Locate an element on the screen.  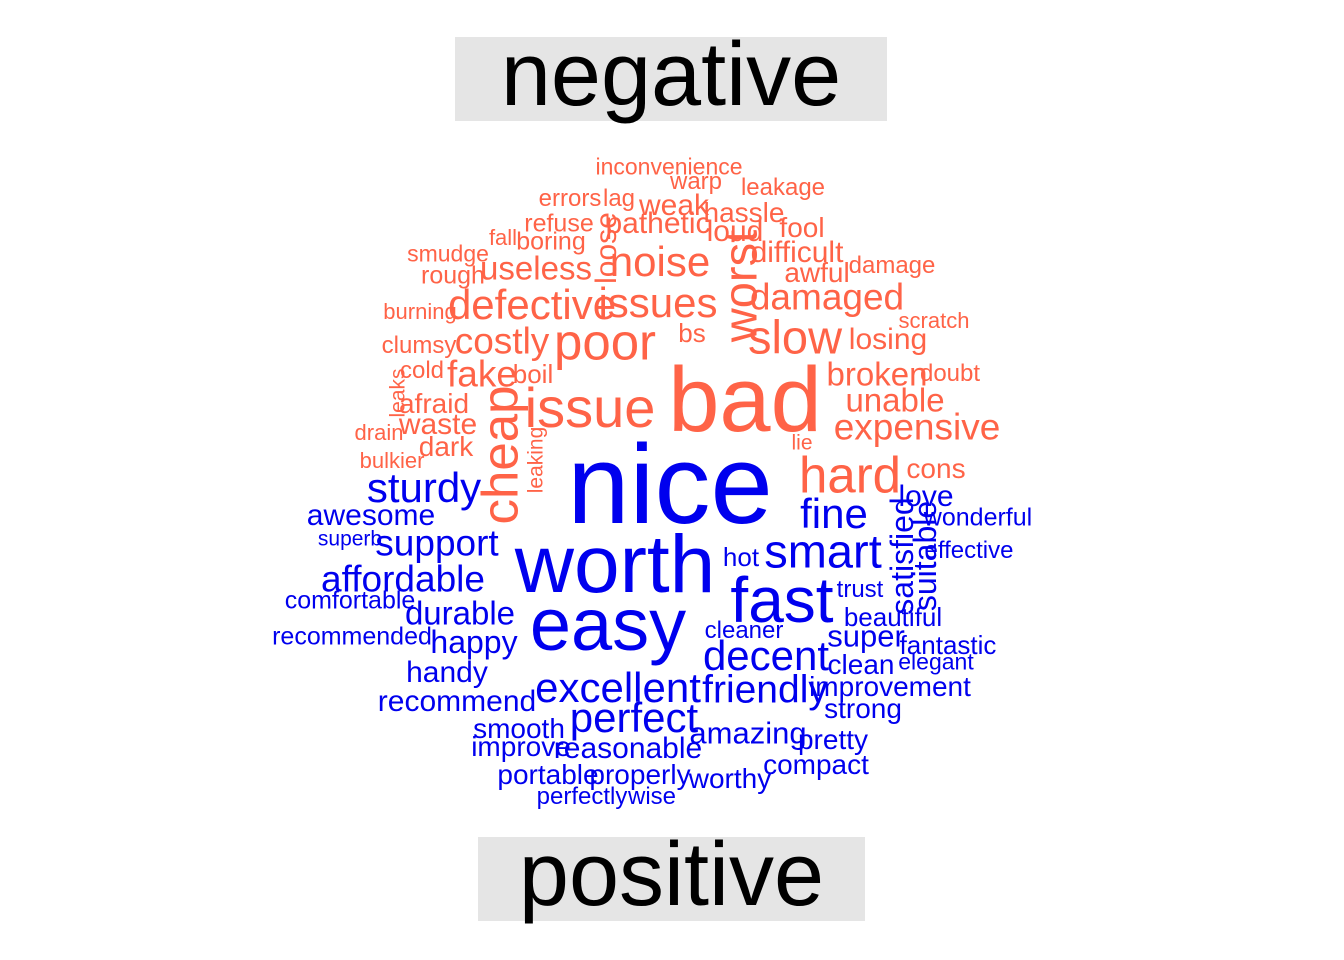
word-properly: properly is located at coordinates (640, 774).